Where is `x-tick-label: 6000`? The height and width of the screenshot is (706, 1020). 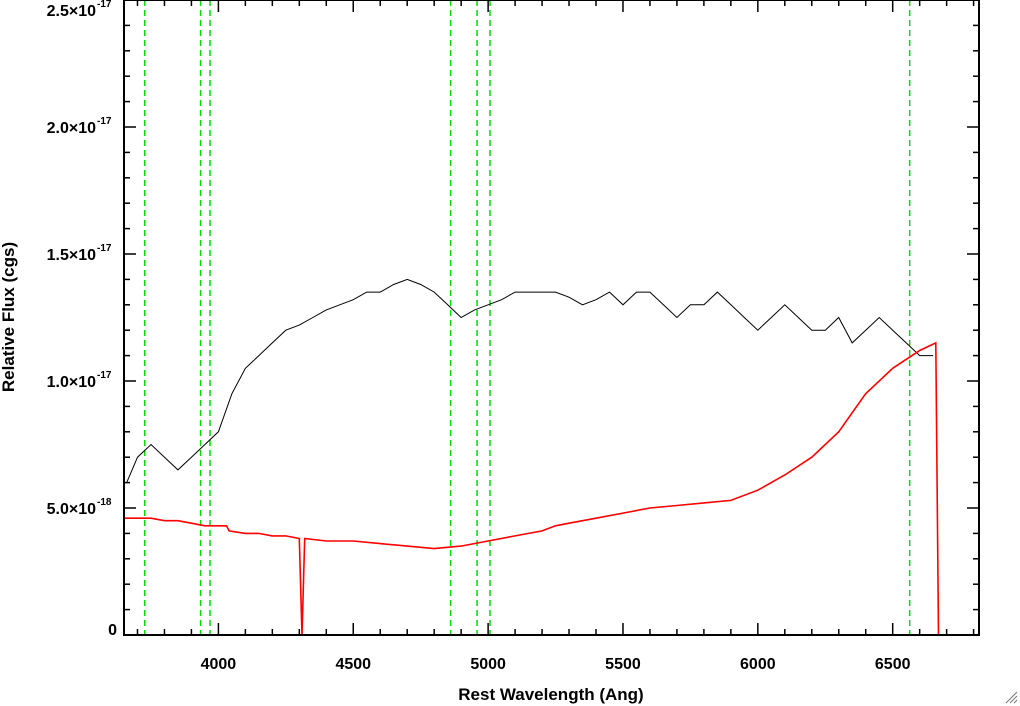
x-tick-label: 6000 is located at coordinates (758, 664).